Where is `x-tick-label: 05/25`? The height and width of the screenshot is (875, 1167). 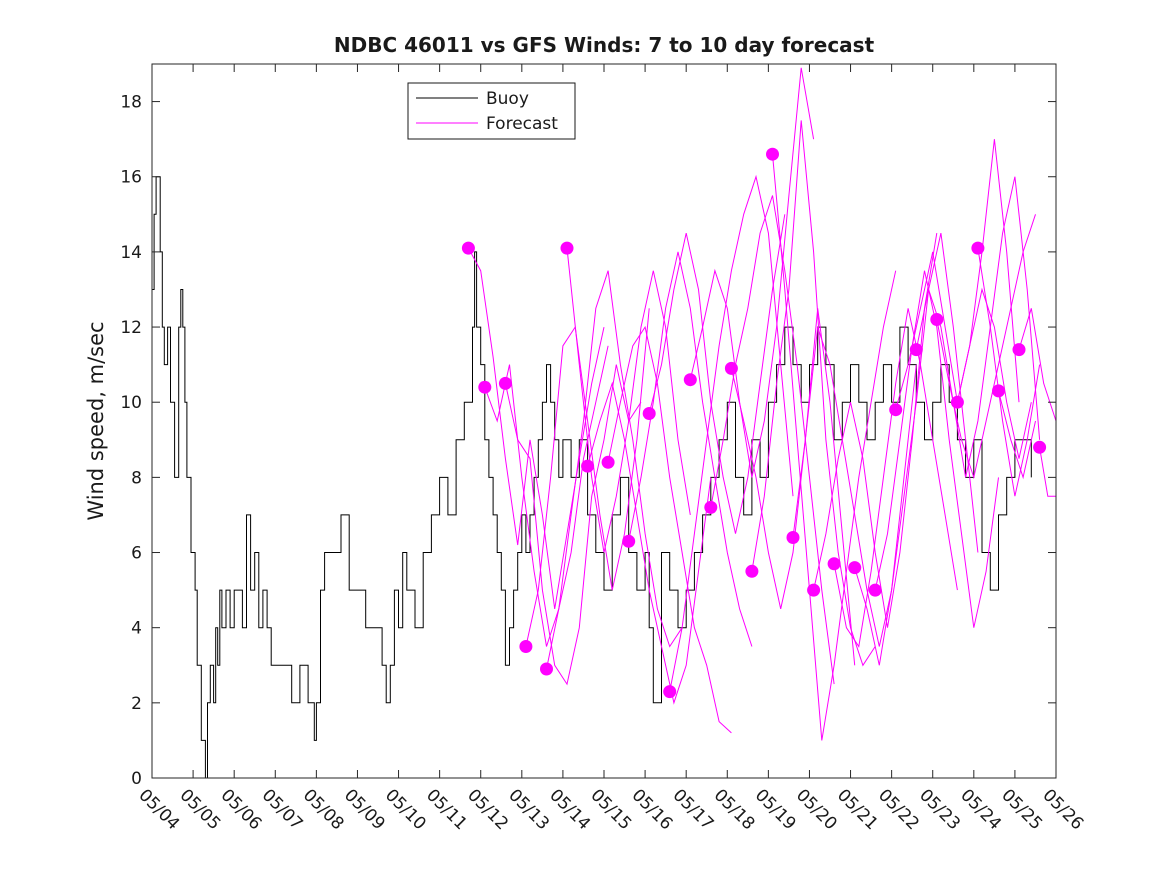
x-tick-label: 05/25 is located at coordinates (1021, 809).